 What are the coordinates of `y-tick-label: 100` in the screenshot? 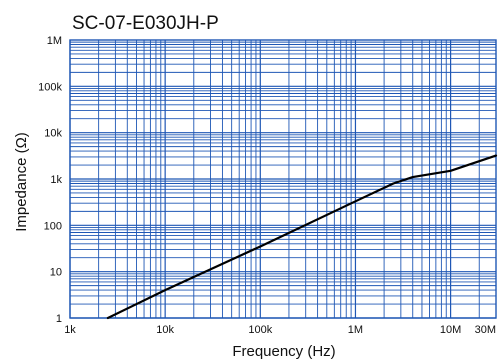 It's located at (53, 226).